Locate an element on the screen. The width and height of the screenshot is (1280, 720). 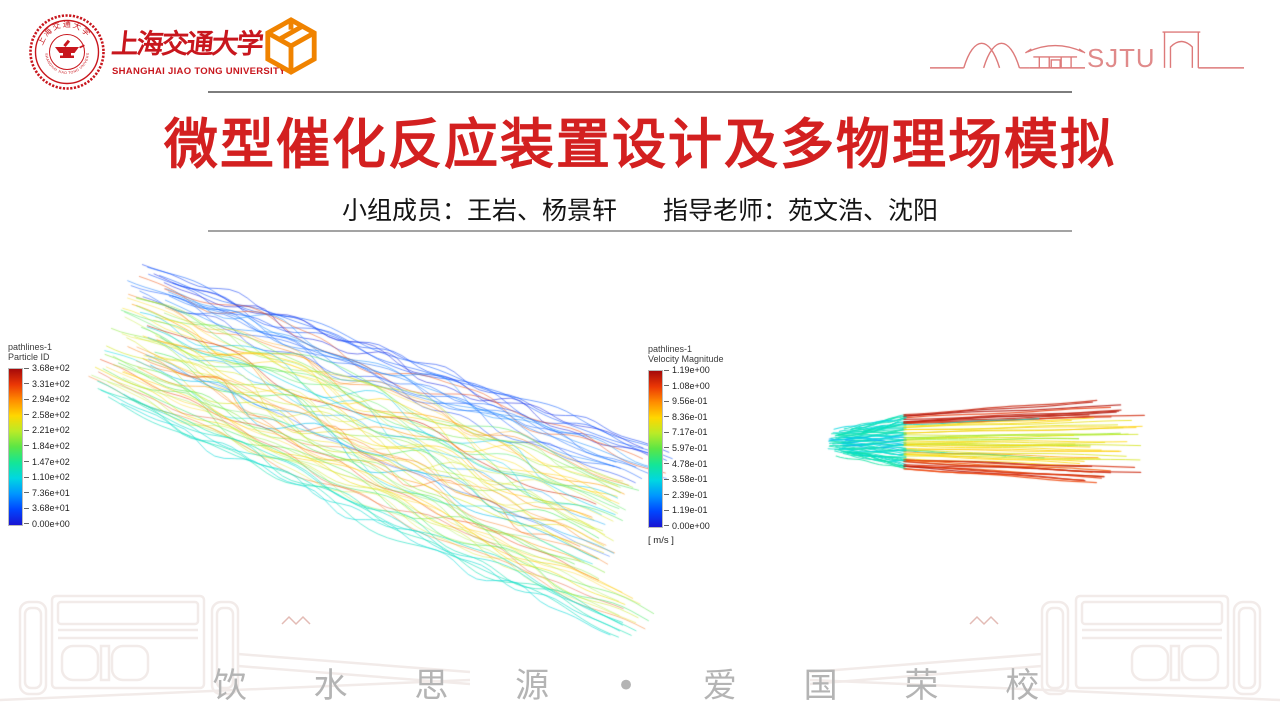
legend-title: pathlines-1 Particle ID is located at coordinates (39, 352).